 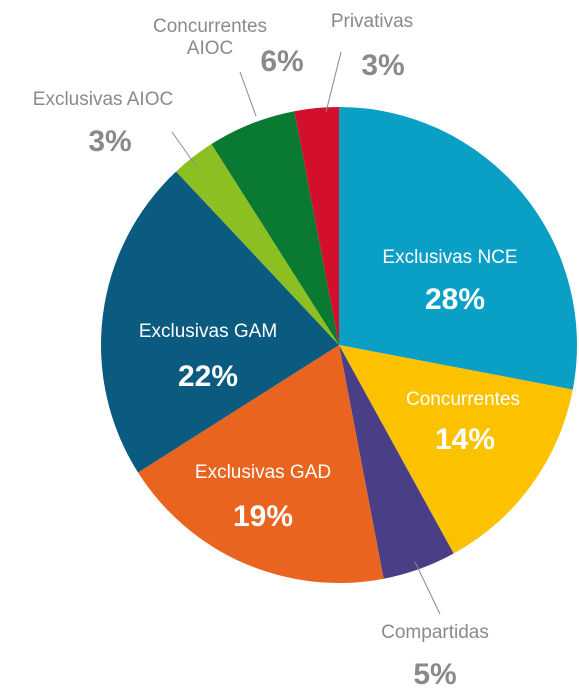 I want to click on value-label: 19%, so click(x=263, y=516).